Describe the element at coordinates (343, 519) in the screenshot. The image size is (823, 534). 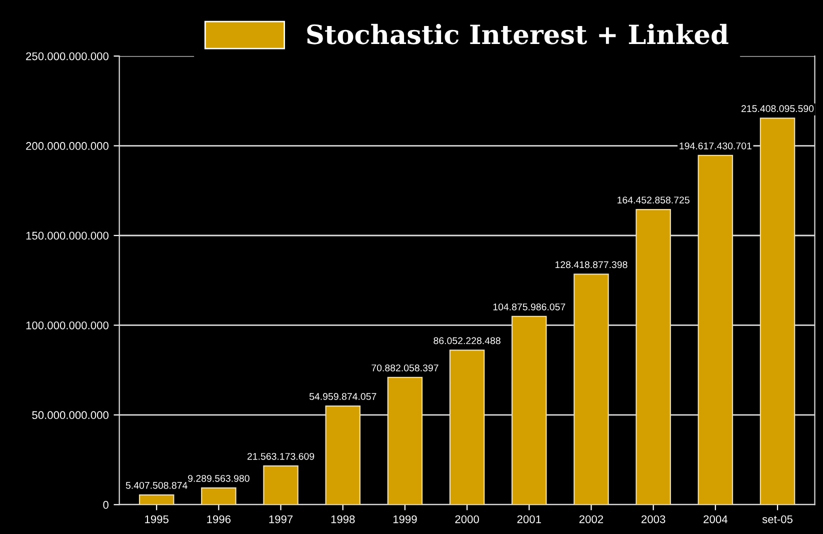
I see `x-tick-label: 1998` at that location.